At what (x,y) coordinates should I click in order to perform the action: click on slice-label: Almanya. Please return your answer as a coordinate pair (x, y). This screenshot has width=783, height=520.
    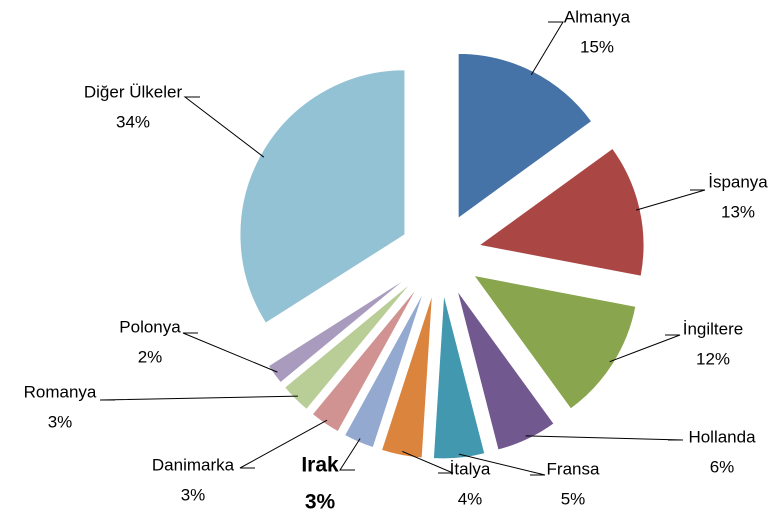
    Looking at the image, I should click on (597, 16).